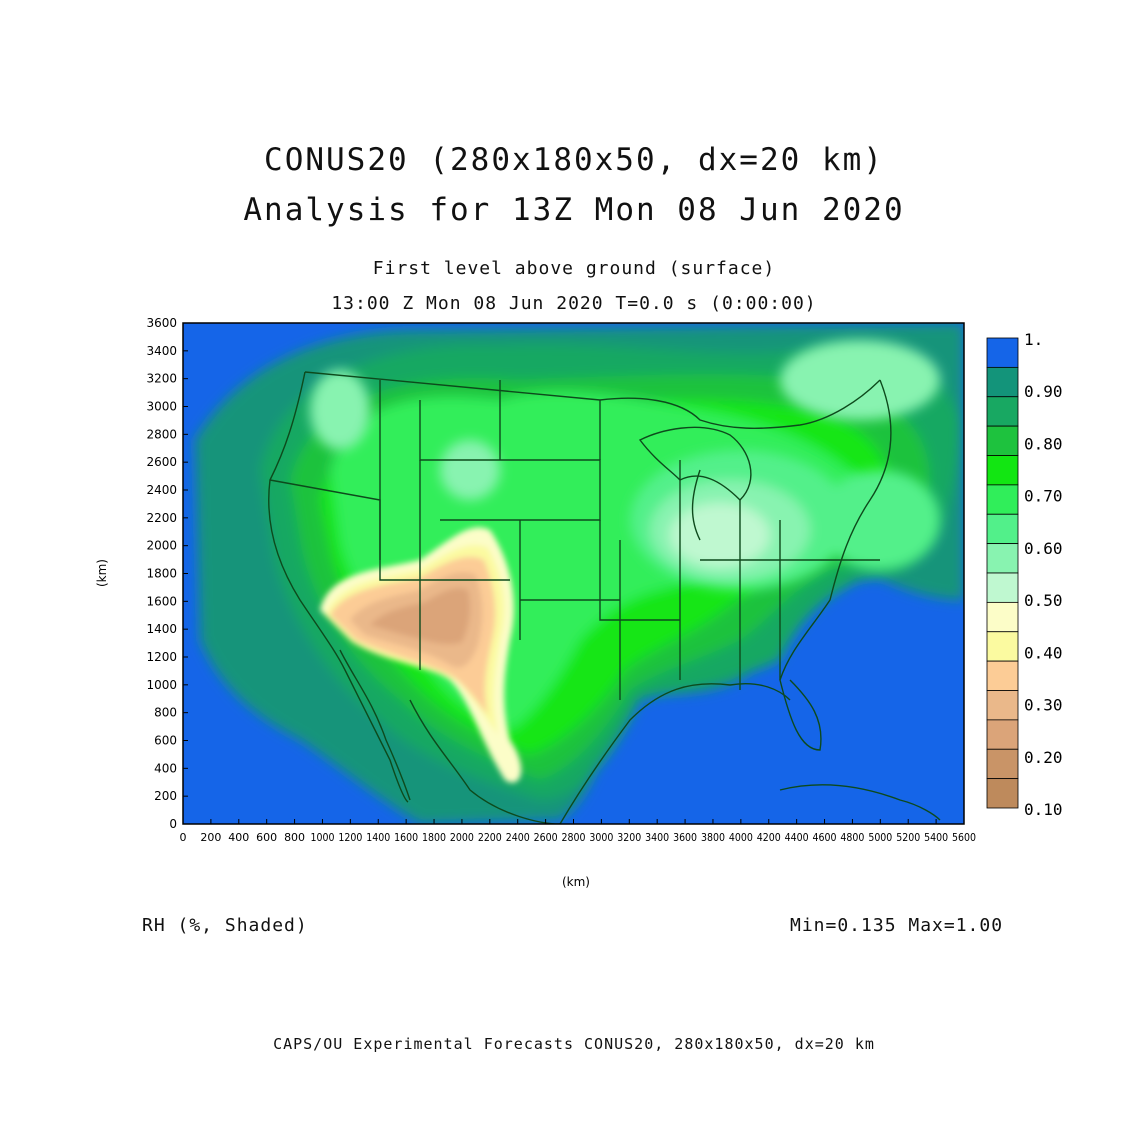 The width and height of the screenshot is (1148, 1148). Describe the element at coordinates (238, 837) in the screenshot. I see `x-tick-label: 400` at that location.